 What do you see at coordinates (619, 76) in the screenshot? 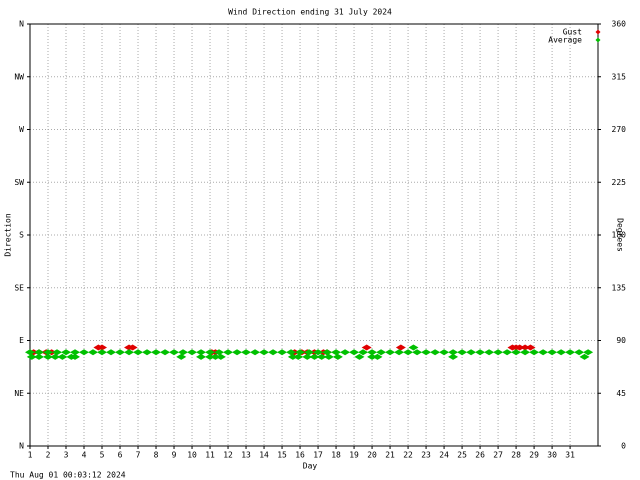
I see `y2-tick-label: 315` at bounding box center [619, 76].